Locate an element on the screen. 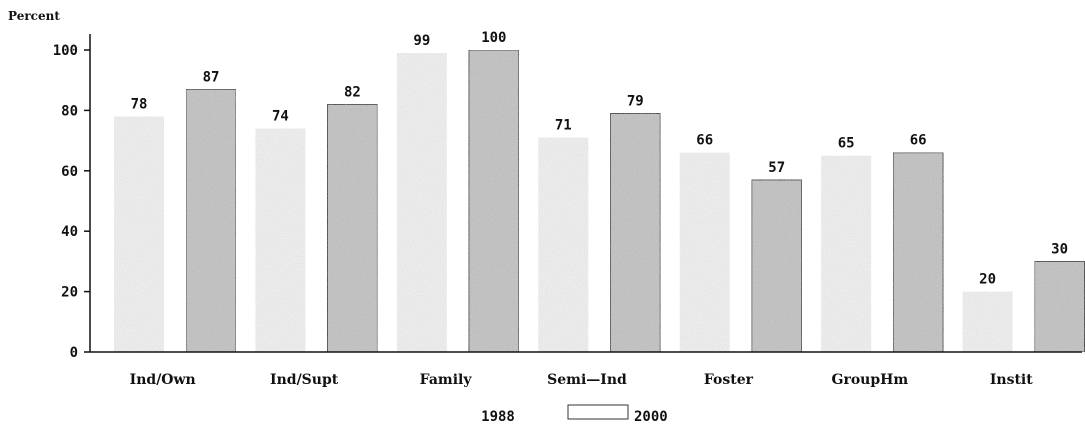 The height and width of the screenshot is (430, 1085). data-label-1988-6: 20 is located at coordinates (987, 280).